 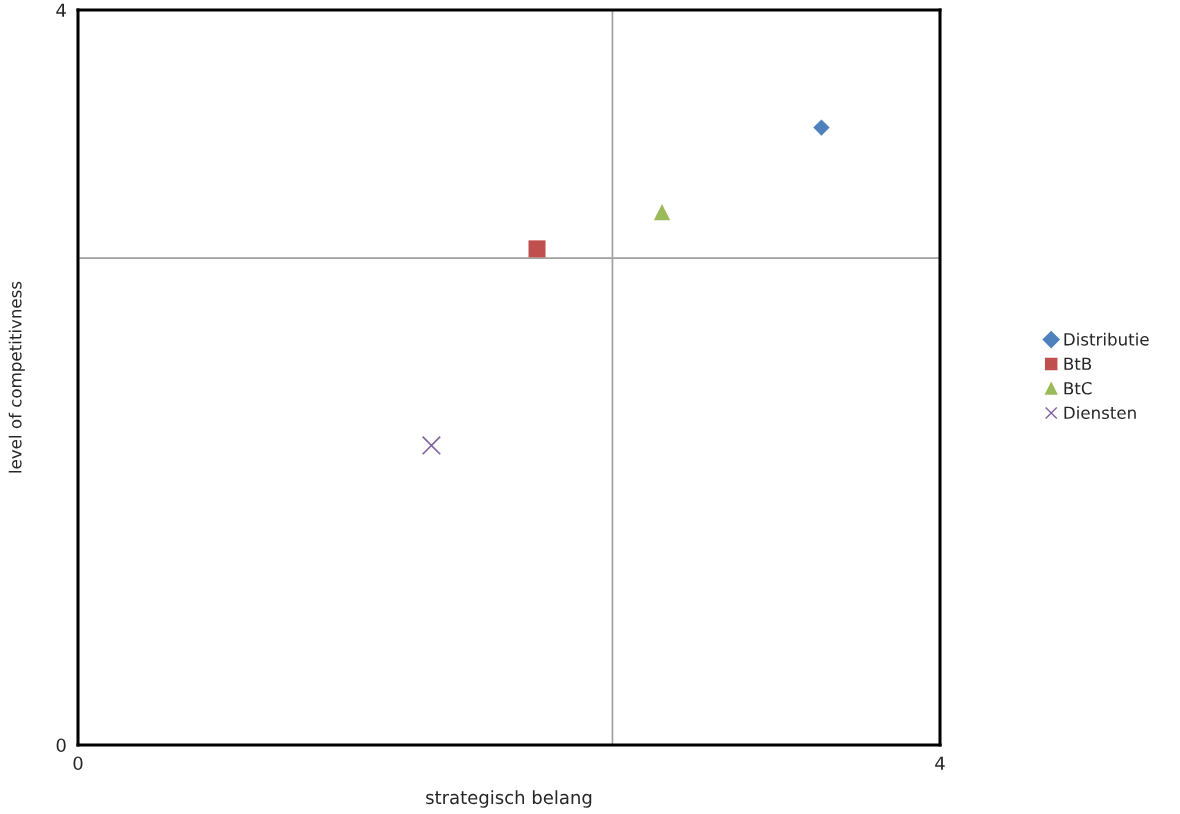 What do you see at coordinates (1106, 339) in the screenshot?
I see `legend-label: Distributie` at bounding box center [1106, 339].